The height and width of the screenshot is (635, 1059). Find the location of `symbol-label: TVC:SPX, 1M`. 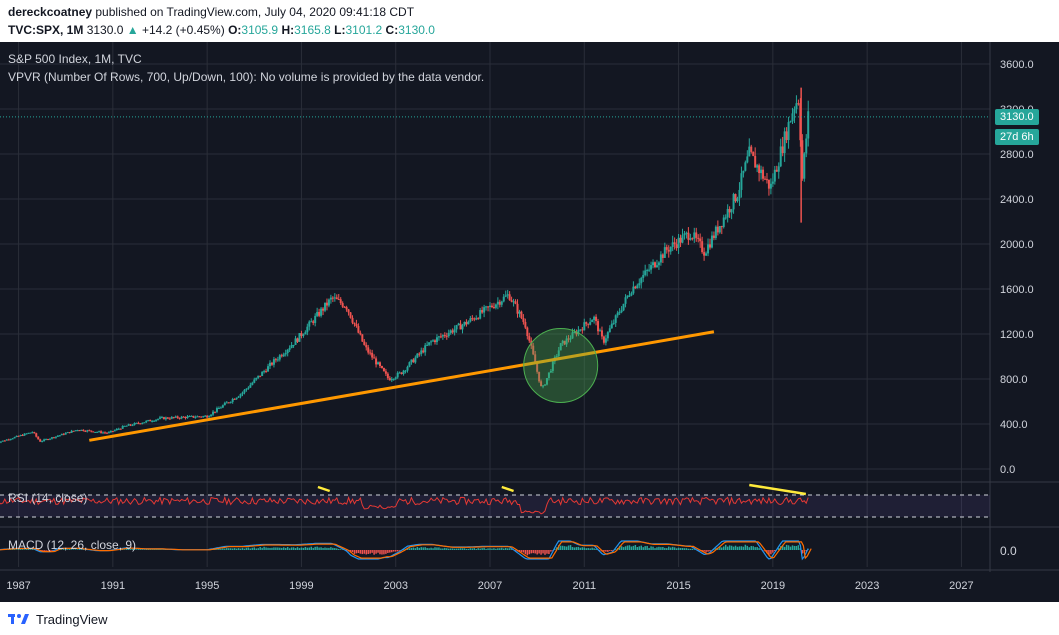

symbol-label: TVC:SPX, 1M is located at coordinates (46, 30).